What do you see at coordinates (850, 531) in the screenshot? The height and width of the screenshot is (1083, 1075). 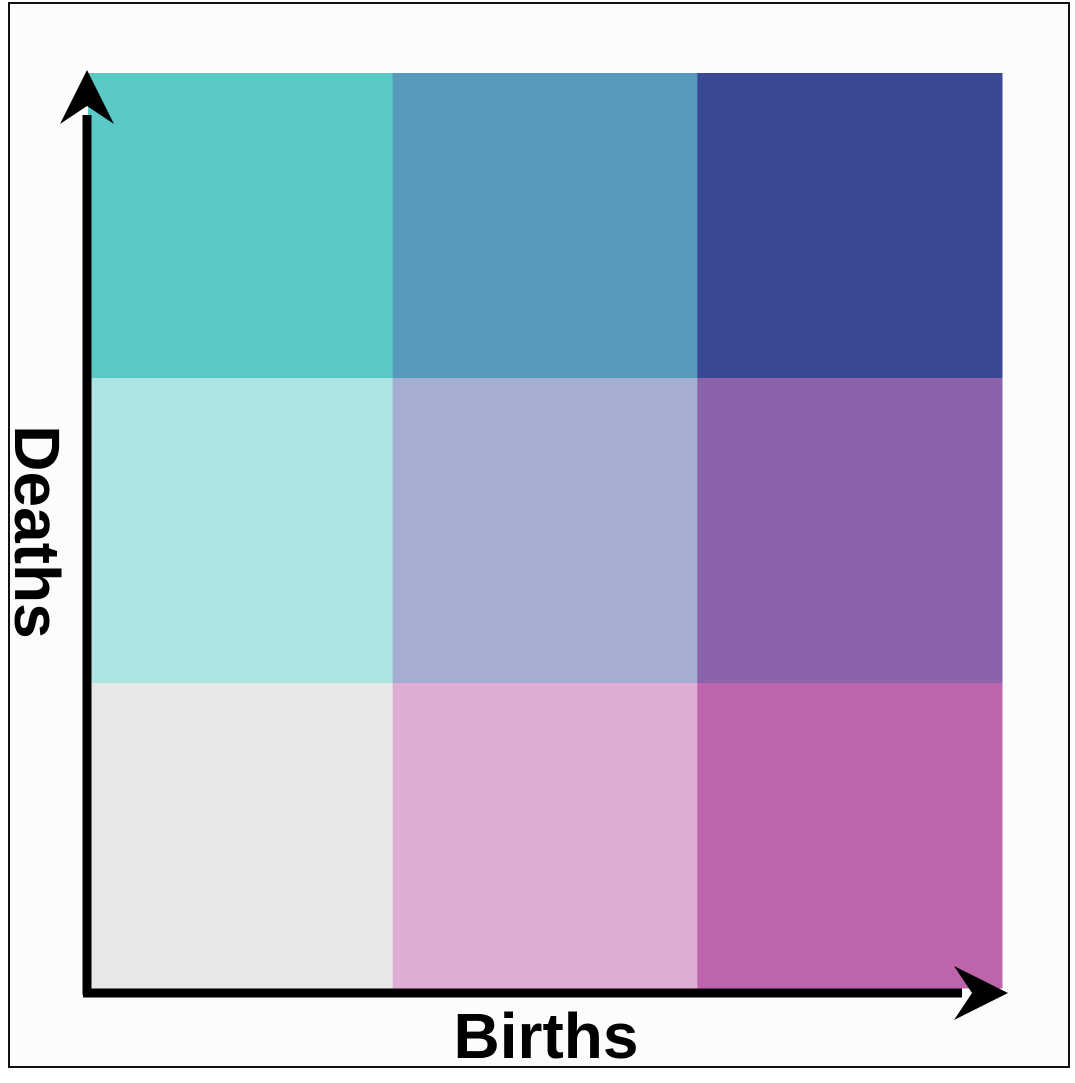 I see `heatmap-cell-r1-c2` at bounding box center [850, 531].